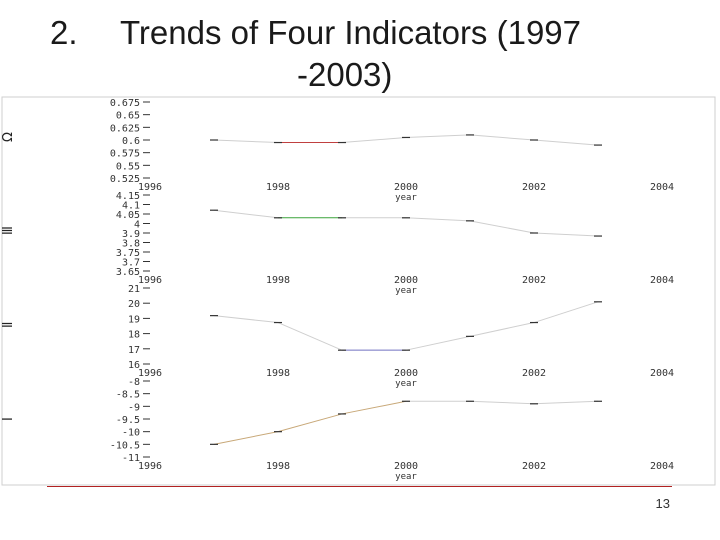 The width and height of the screenshot is (720, 540). Describe the element at coordinates (134, 365) in the screenshot. I see `panel-3-ytick-label: 16` at that location.